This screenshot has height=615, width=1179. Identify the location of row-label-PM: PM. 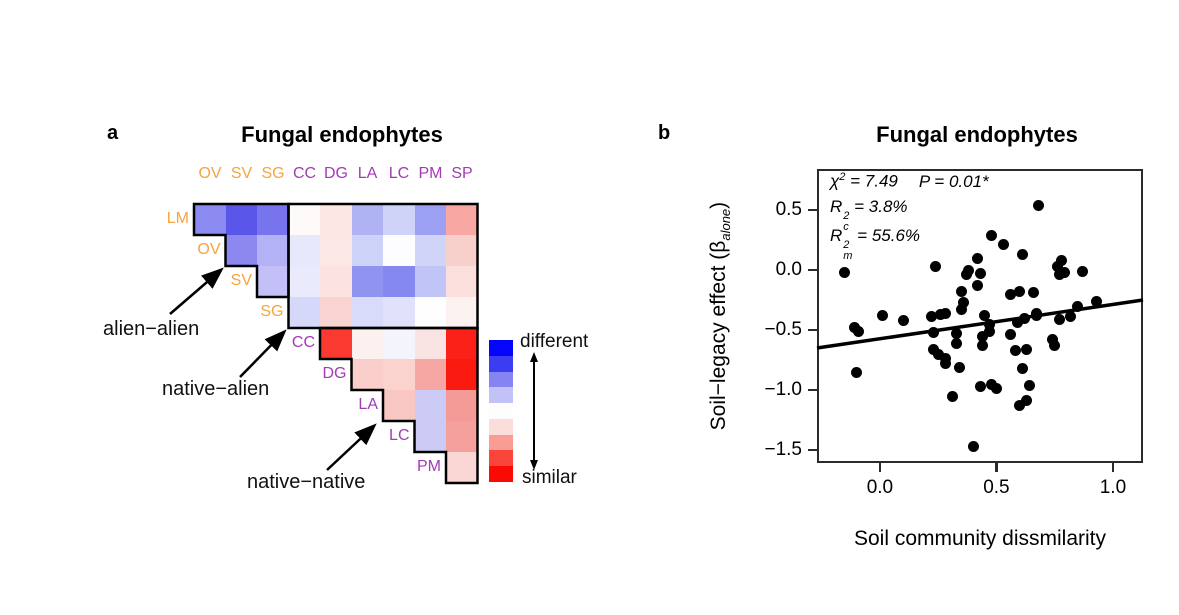
(429, 466).